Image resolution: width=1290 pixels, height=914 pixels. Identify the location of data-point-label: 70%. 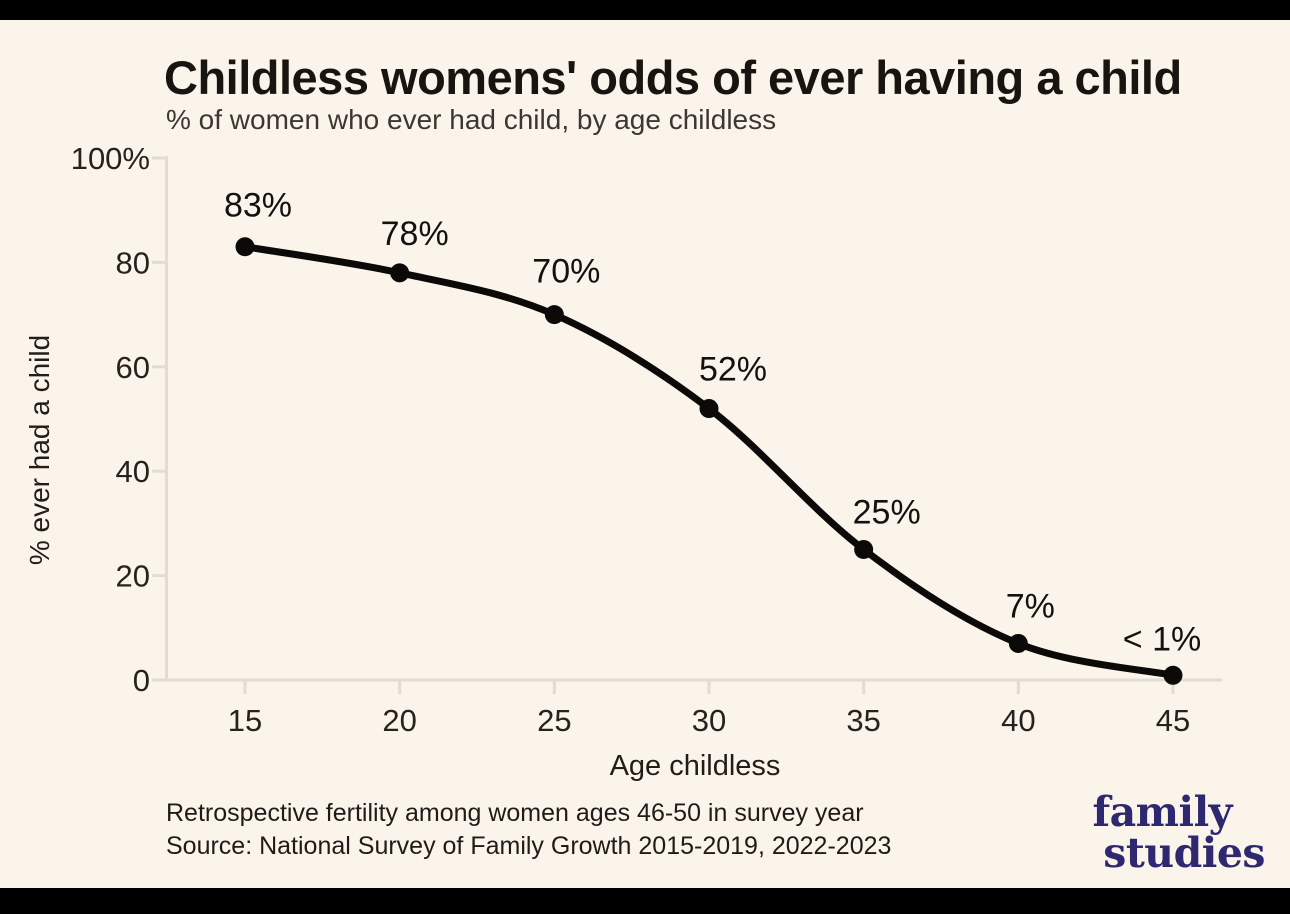
(566, 272).